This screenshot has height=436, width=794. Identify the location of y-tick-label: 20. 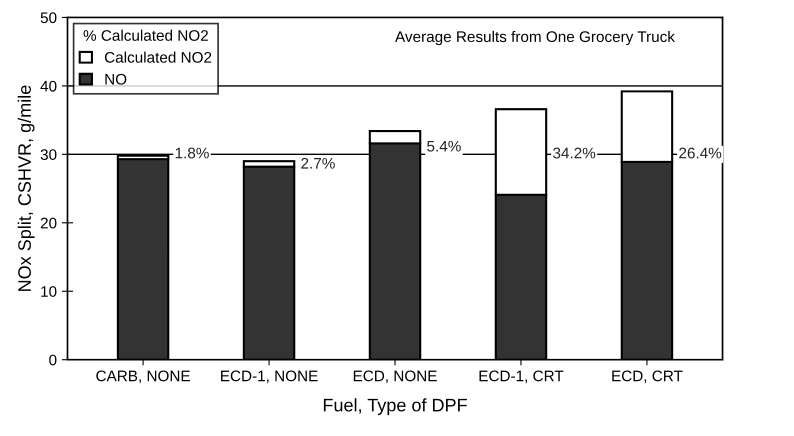
(48, 223).